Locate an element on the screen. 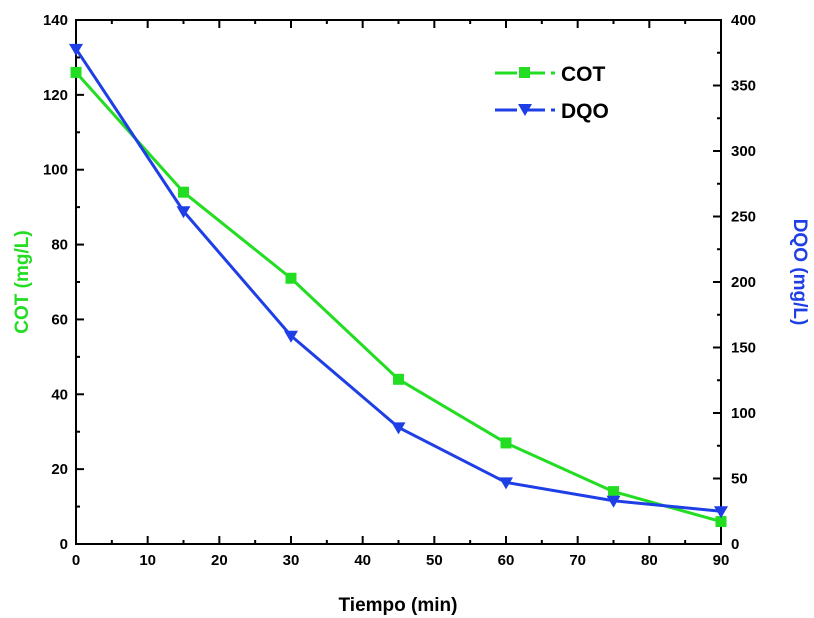  x-tick-label: 80 is located at coordinates (649, 560).